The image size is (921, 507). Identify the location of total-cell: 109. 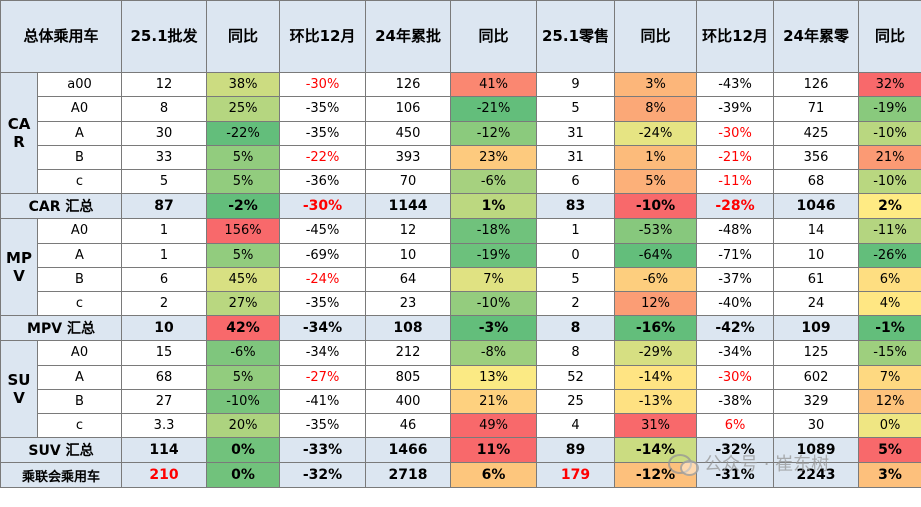
(816, 328).